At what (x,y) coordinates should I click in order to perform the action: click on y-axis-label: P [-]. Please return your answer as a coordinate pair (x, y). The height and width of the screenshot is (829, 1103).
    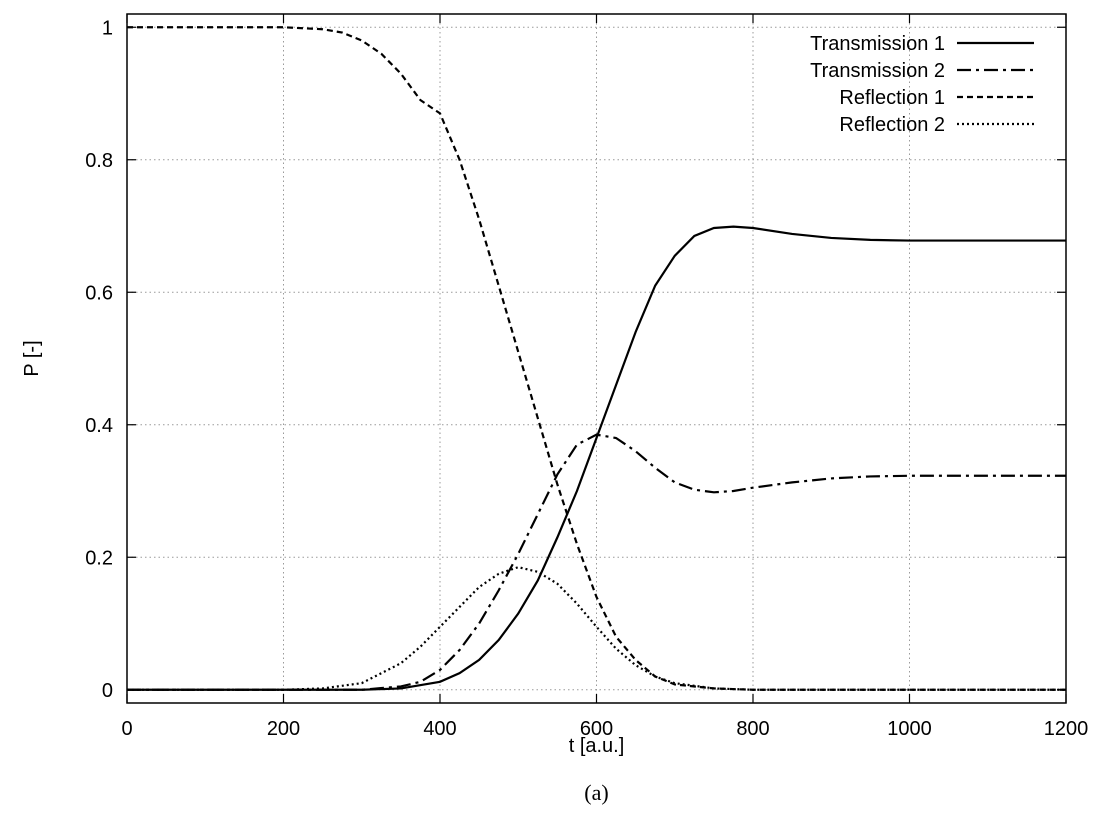
    Looking at the image, I should click on (32, 358).